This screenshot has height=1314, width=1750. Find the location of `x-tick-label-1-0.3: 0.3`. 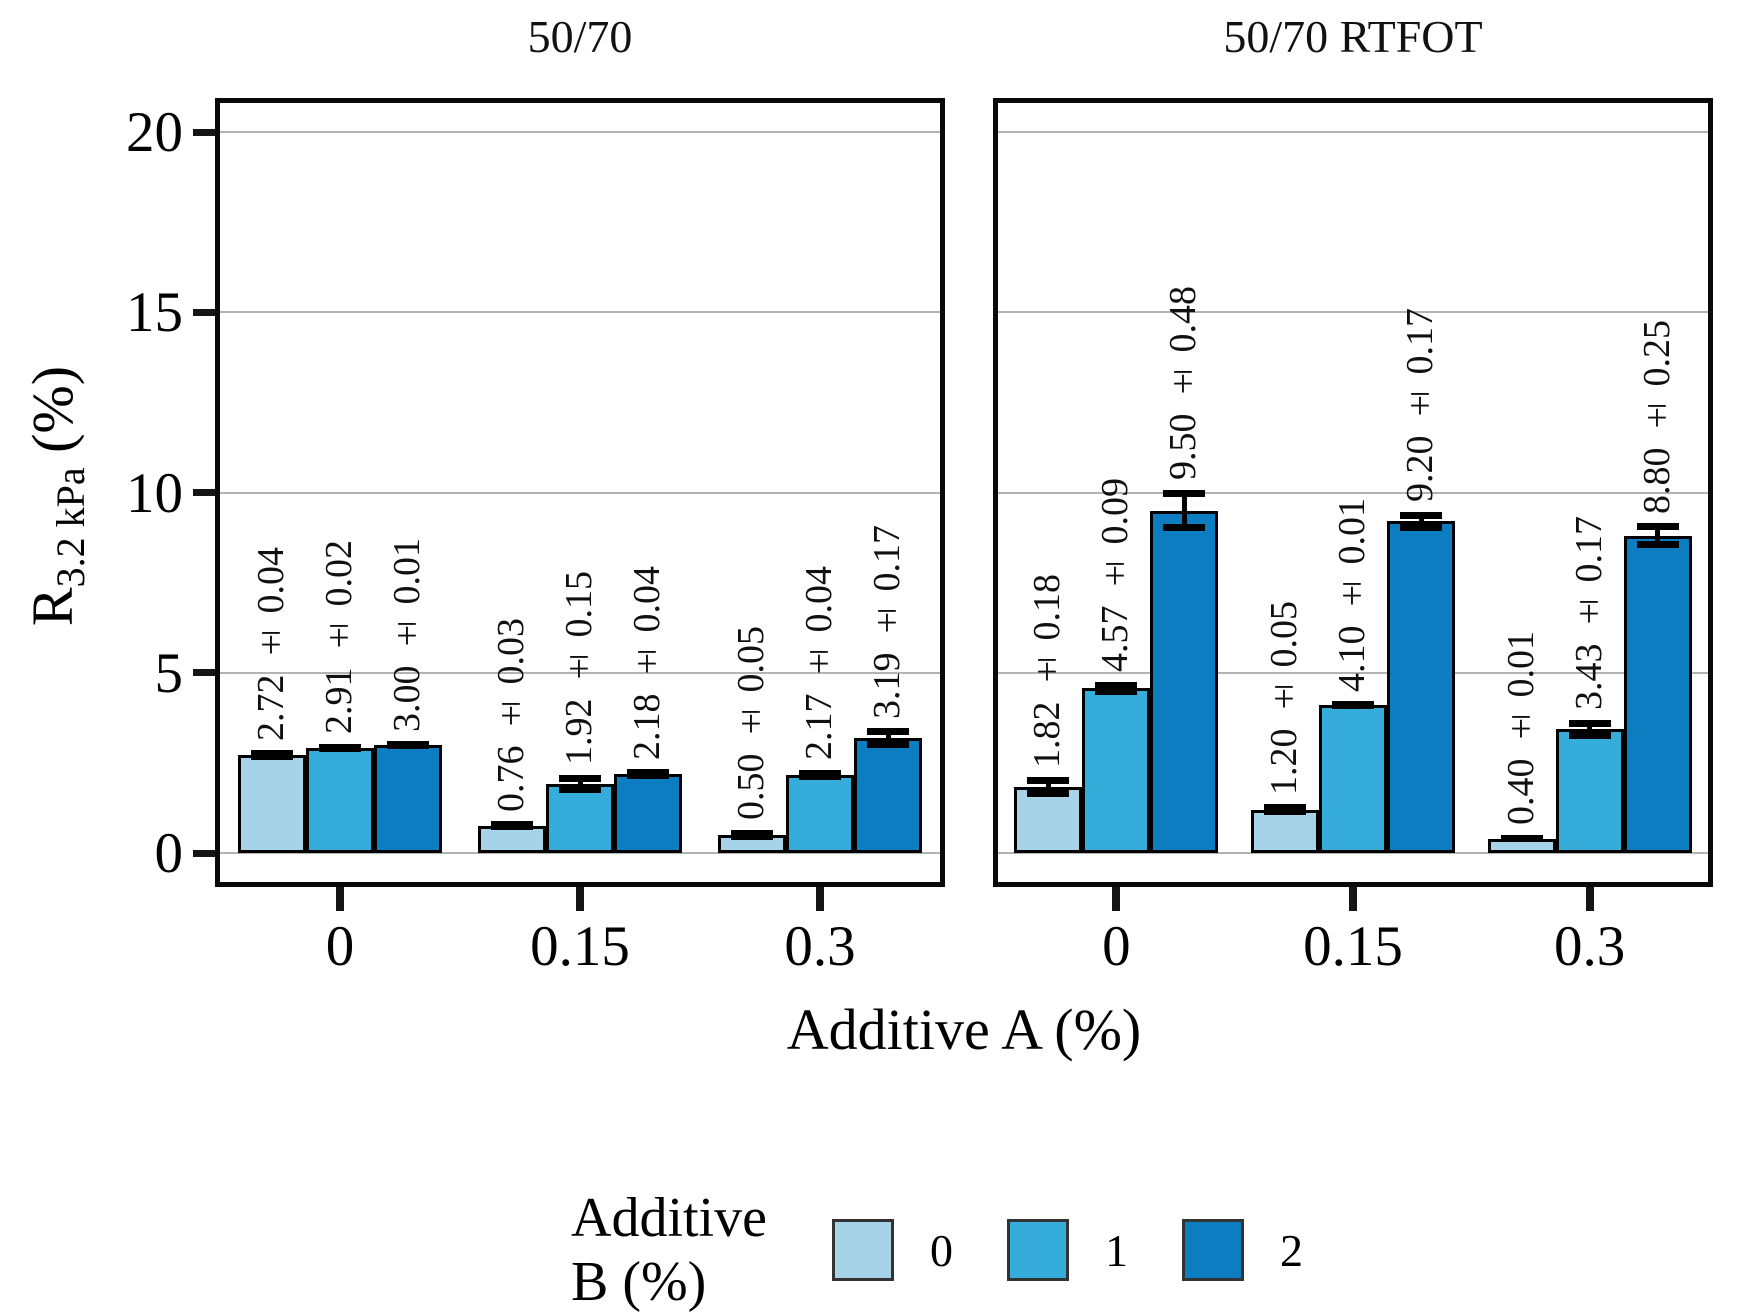

x-tick-label-1-0.3: 0.3 is located at coordinates (1590, 946).